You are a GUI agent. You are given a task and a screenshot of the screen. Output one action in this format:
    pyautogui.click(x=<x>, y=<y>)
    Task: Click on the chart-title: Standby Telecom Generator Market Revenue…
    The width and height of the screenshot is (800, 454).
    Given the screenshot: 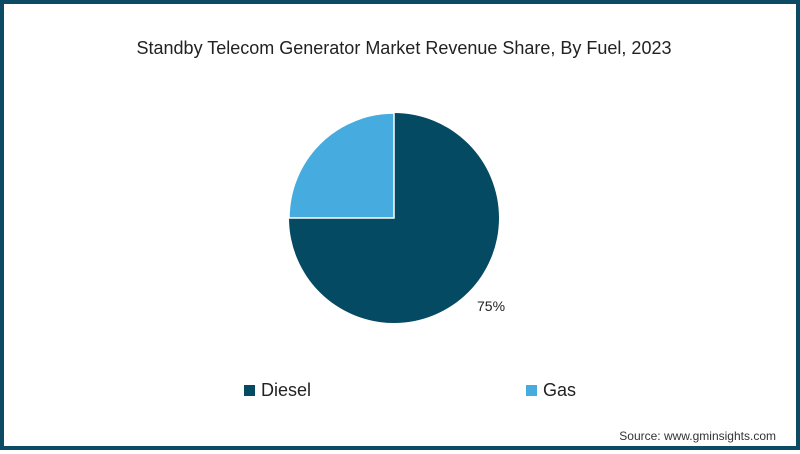 What is the action you would take?
    pyautogui.click(x=404, y=48)
    